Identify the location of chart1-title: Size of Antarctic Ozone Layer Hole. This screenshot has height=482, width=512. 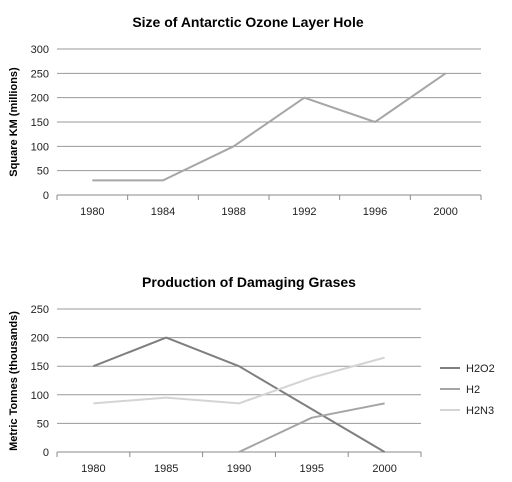
(248, 22).